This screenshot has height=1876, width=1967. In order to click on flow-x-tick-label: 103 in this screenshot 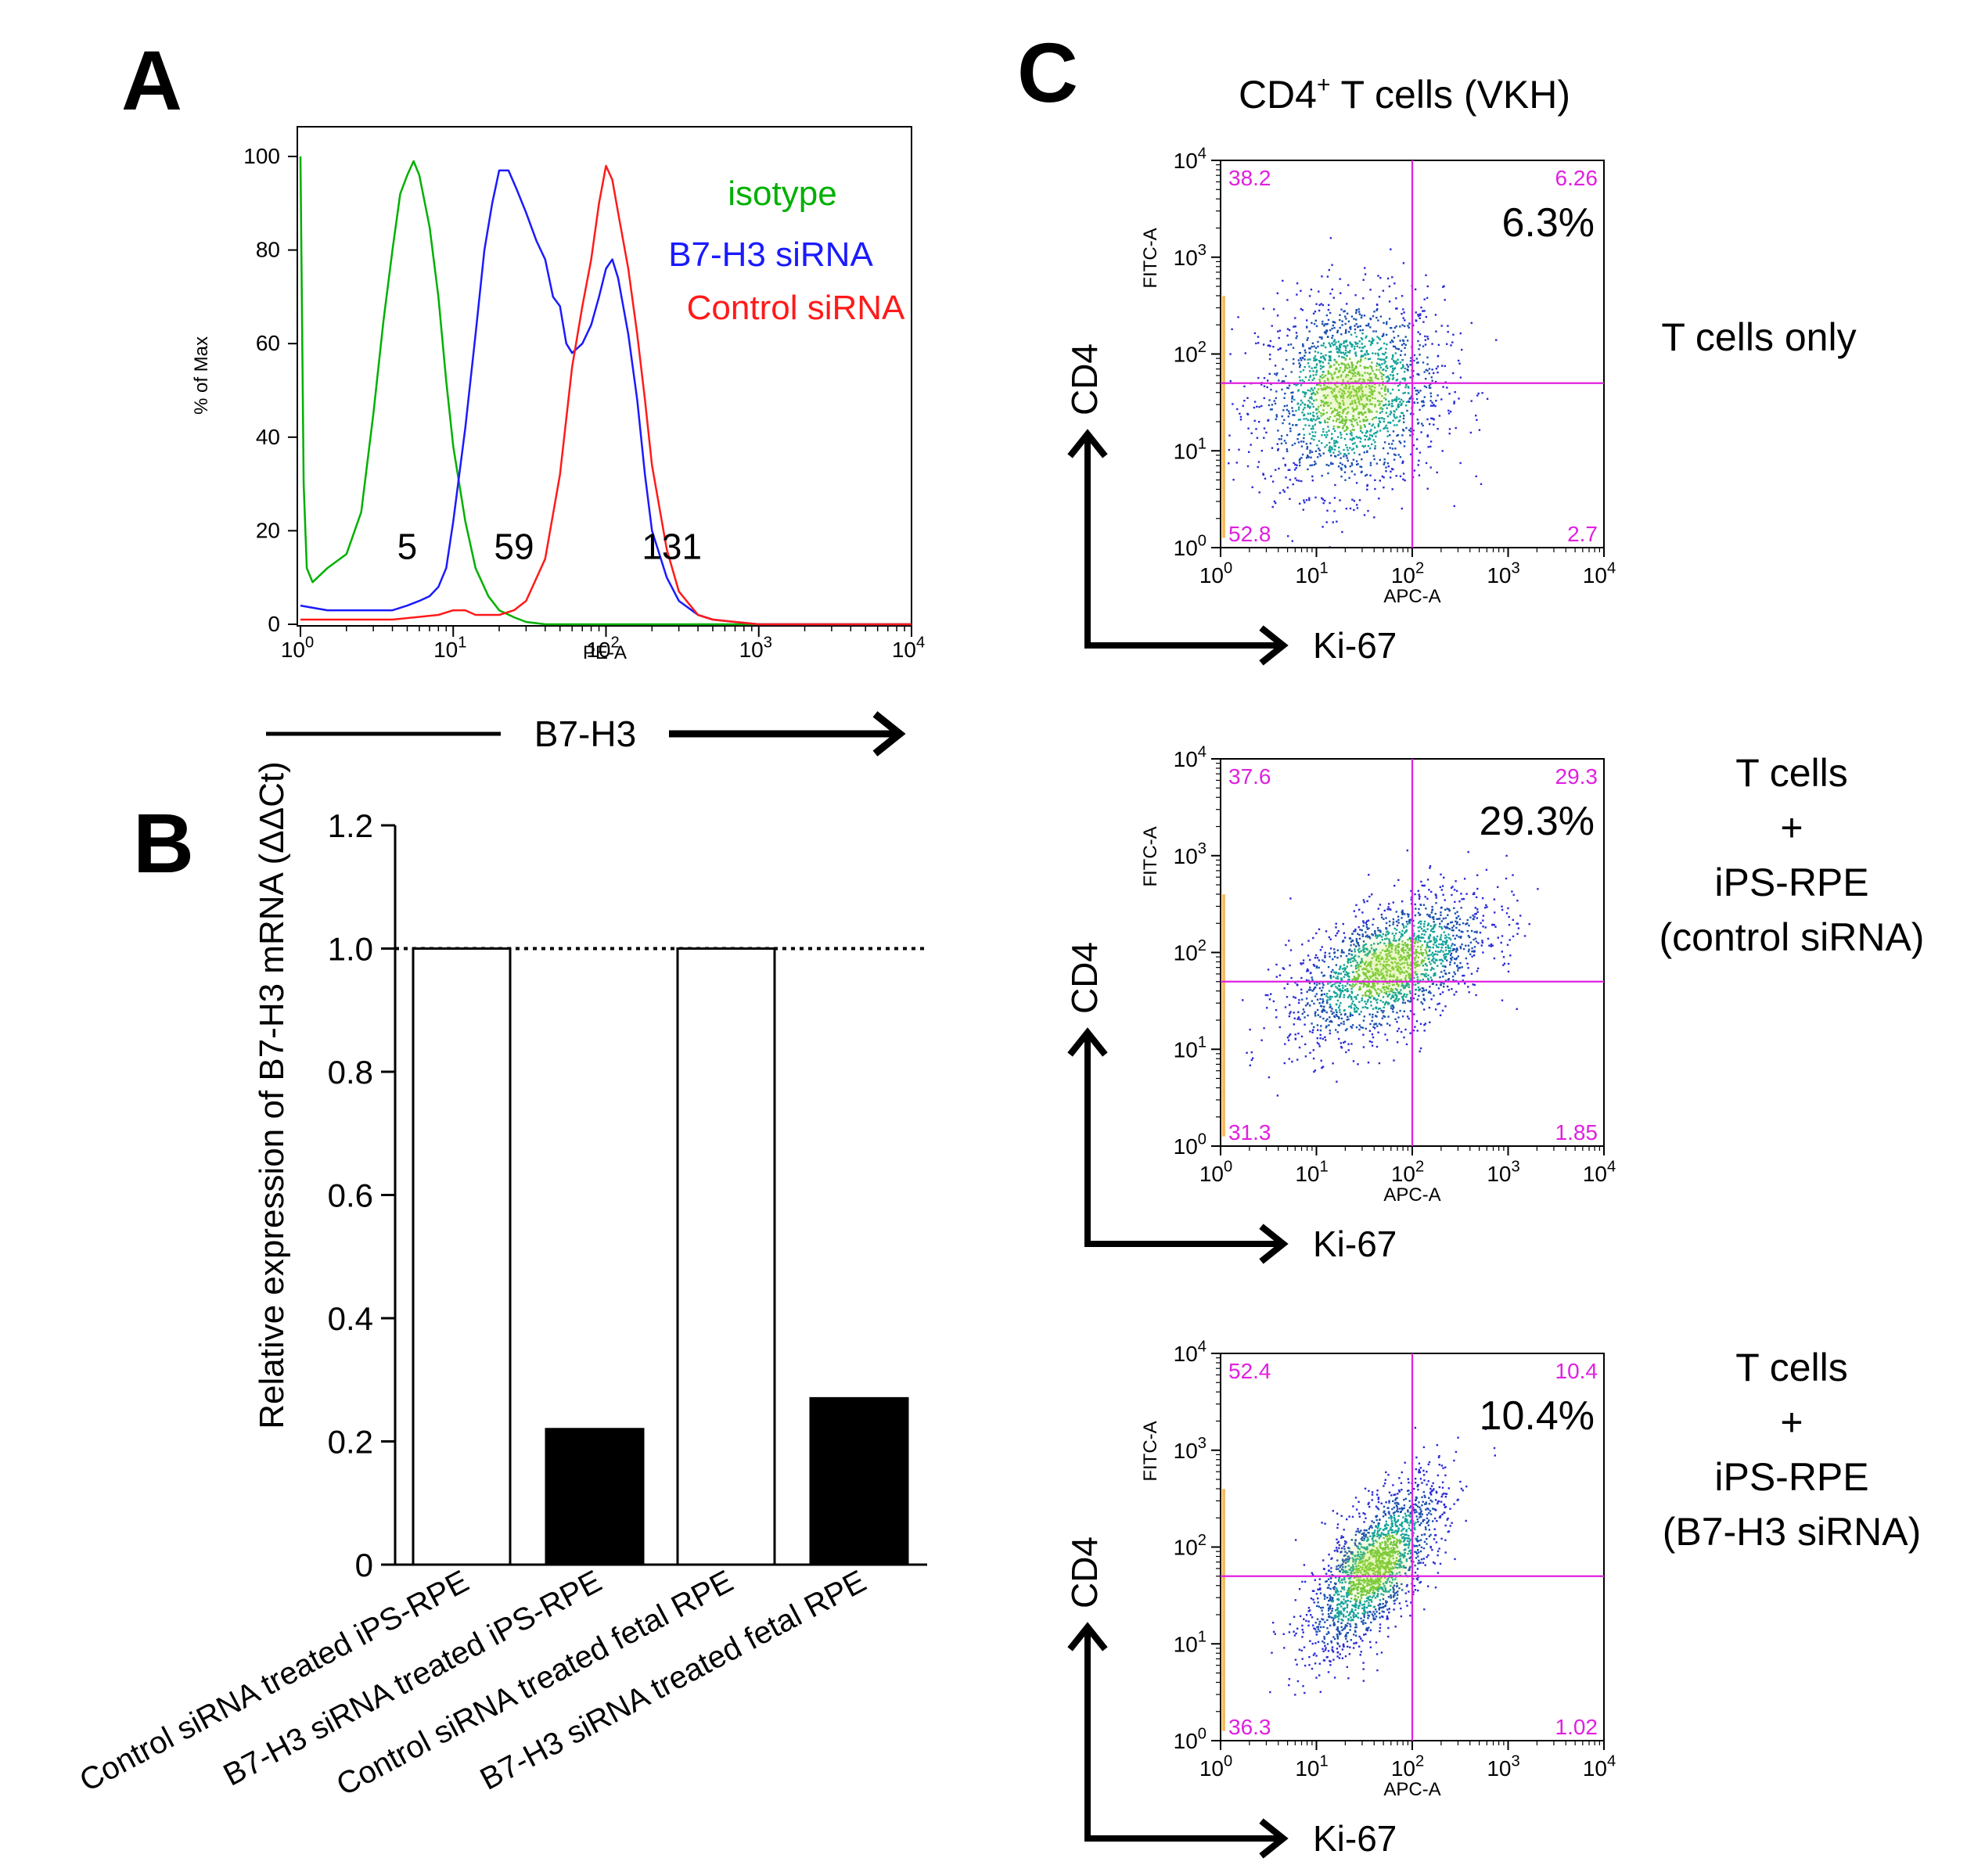, I will do `click(1503, 1172)`.